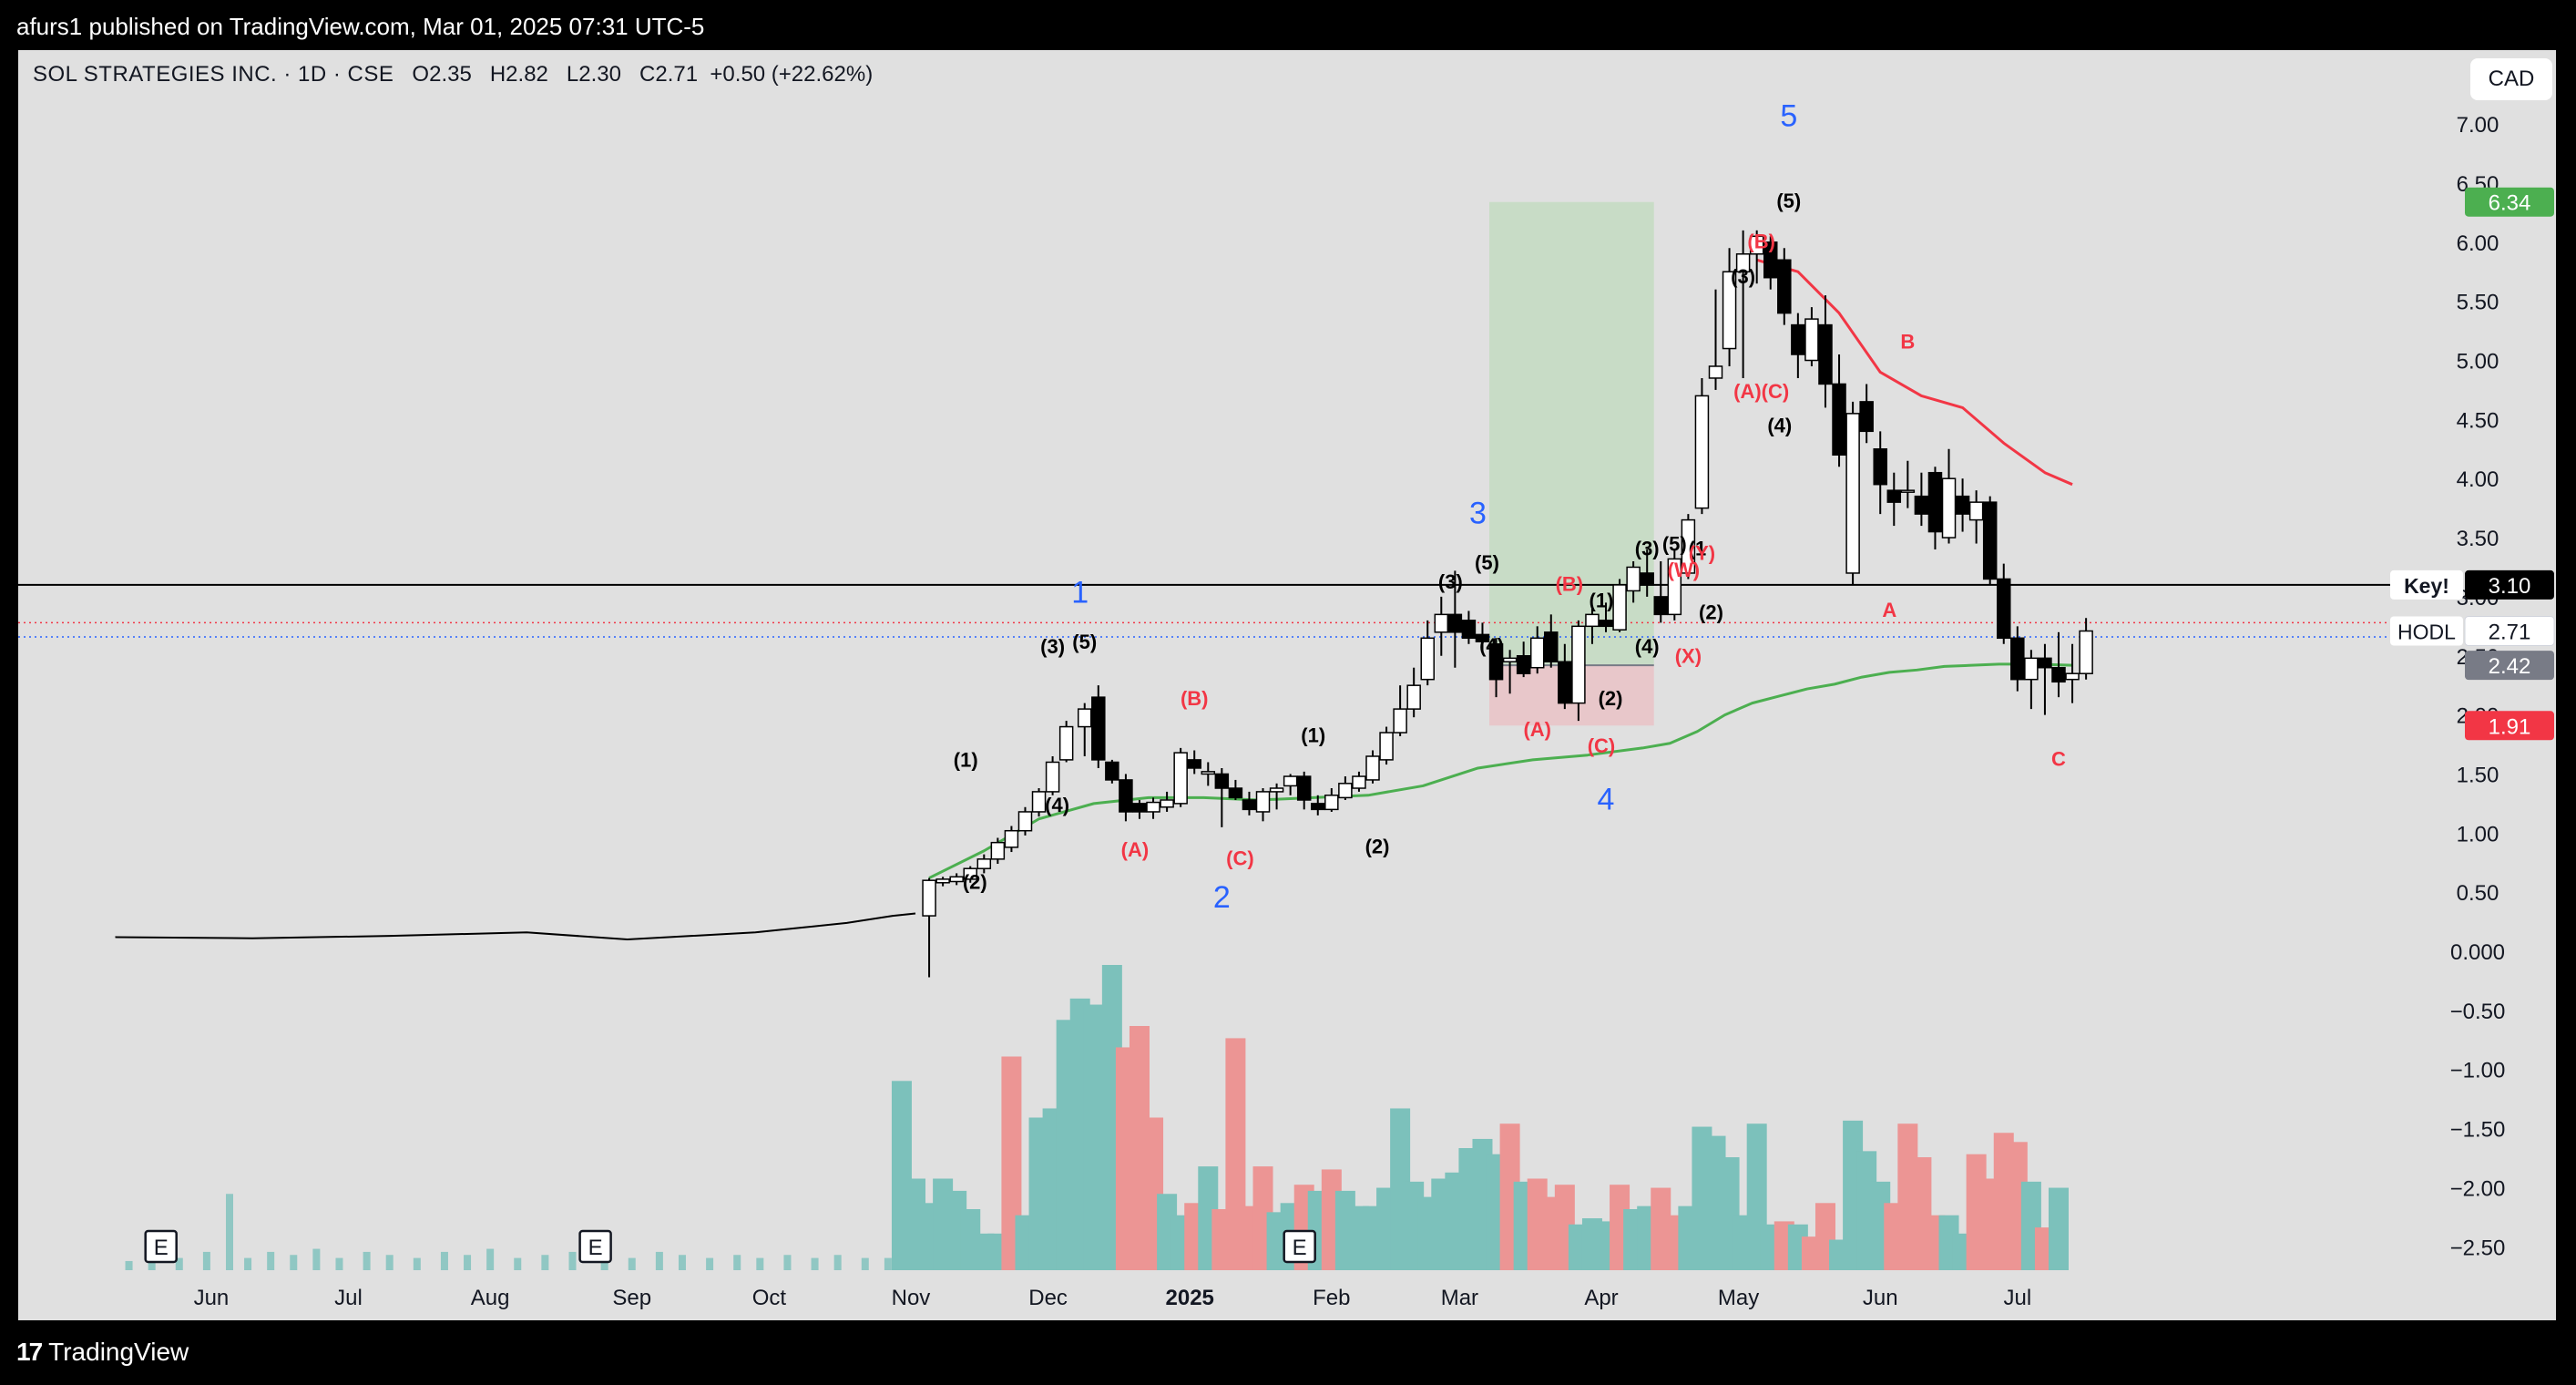 The width and height of the screenshot is (2576, 1385). What do you see at coordinates (2426, 584) in the screenshot?
I see `key-tag` at bounding box center [2426, 584].